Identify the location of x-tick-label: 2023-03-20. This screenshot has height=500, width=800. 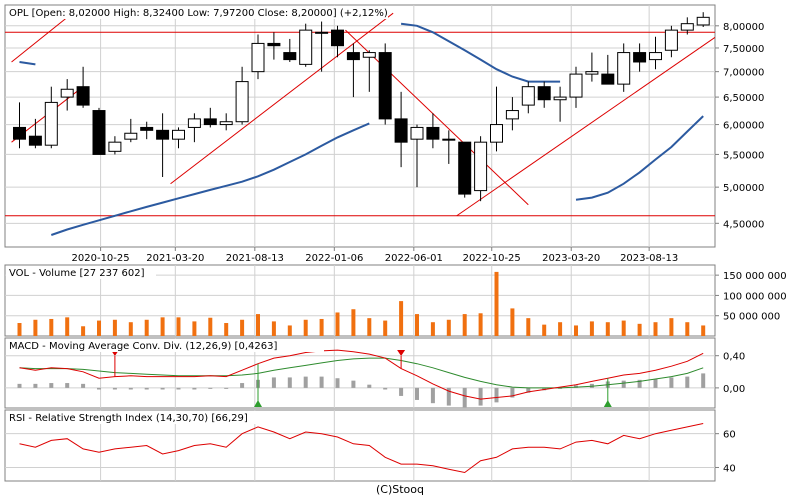
(571, 258).